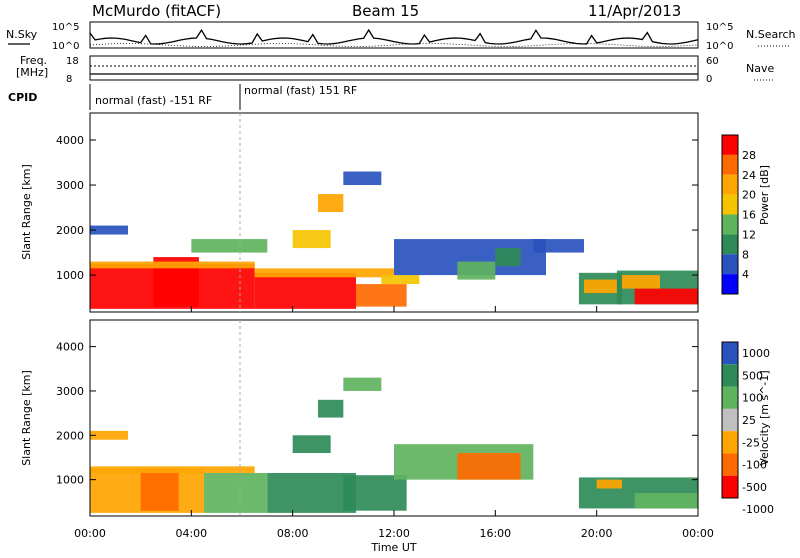 The width and height of the screenshot is (800, 558). Describe the element at coordinates (70, 275) in the screenshot. I see `power-ytick-0: 1000` at that location.